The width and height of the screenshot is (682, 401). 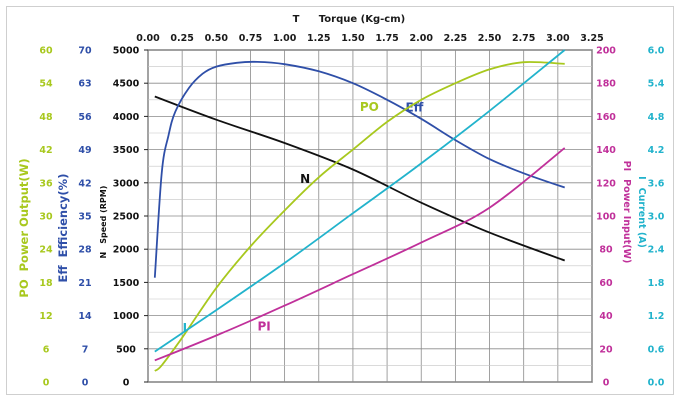 What do you see at coordinates (656, 183) in the screenshot?
I see `i-tick-label: 3.6` at bounding box center [656, 183].